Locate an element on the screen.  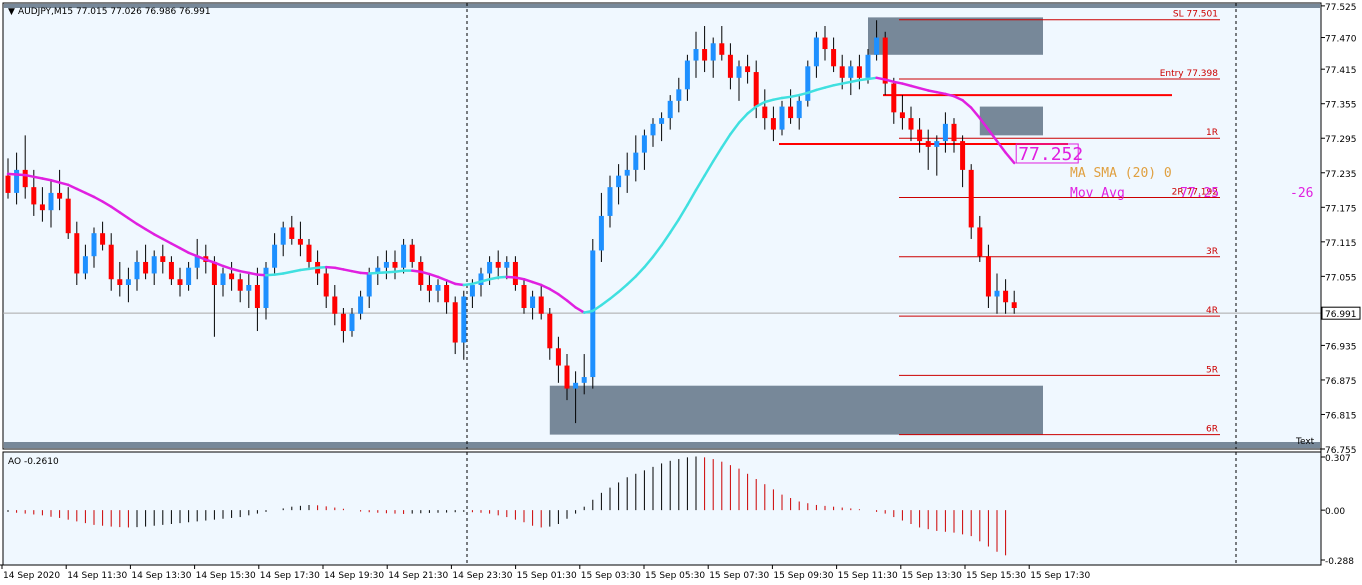
ma-value-label: 77.25 is located at coordinates (1199, 193).